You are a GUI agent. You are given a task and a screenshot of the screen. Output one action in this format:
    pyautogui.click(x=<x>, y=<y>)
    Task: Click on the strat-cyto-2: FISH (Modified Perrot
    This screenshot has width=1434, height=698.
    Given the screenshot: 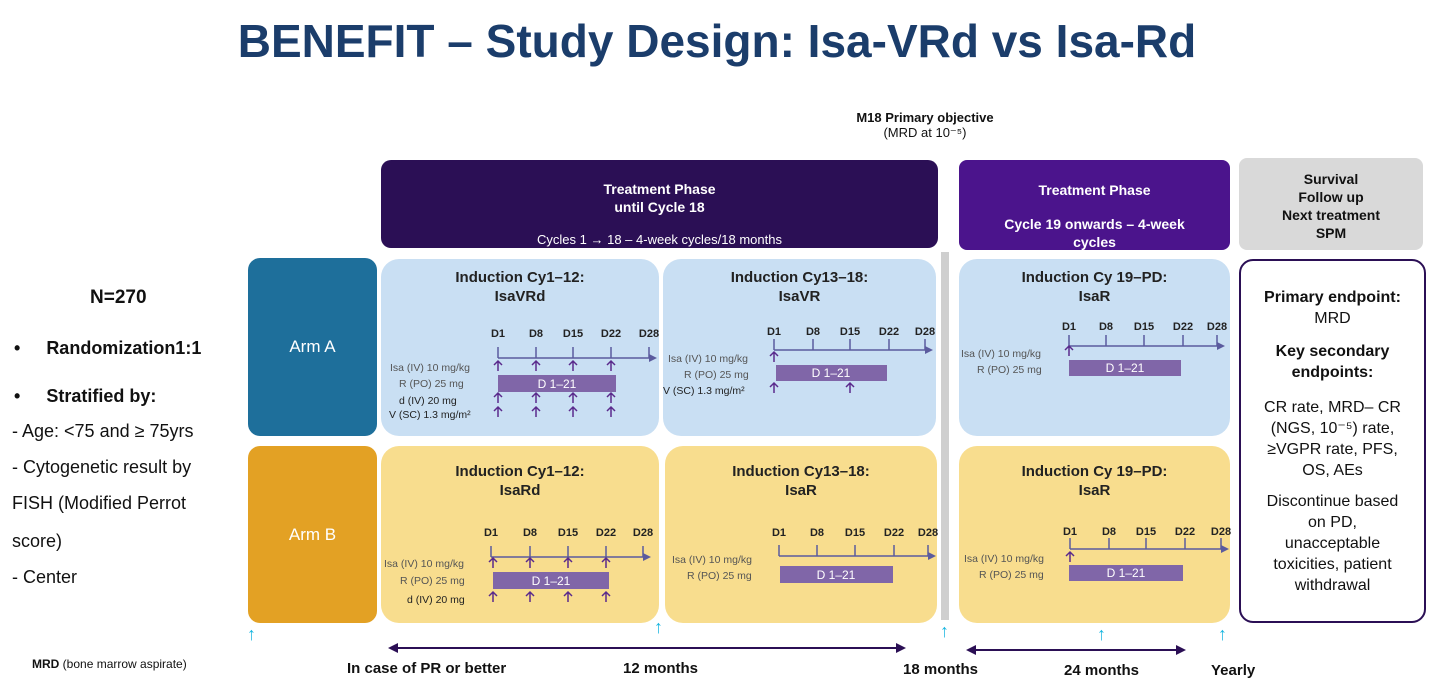 What is the action you would take?
    pyautogui.click(x=99, y=503)
    